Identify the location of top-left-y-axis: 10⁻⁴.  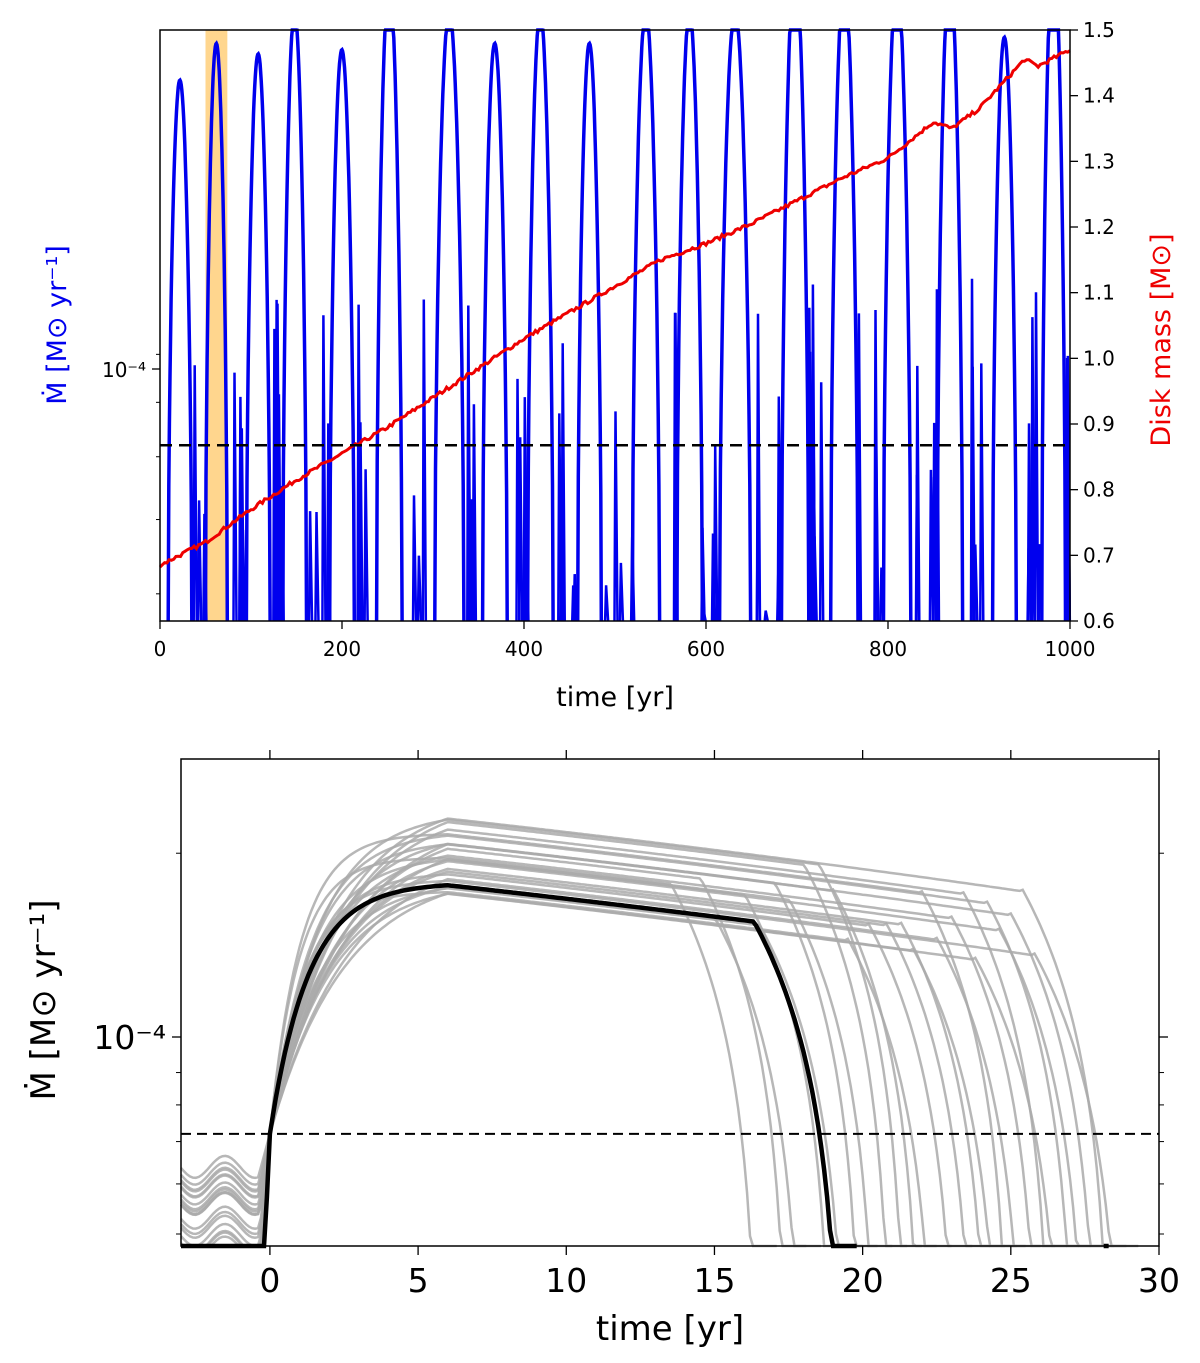
(131, 370).